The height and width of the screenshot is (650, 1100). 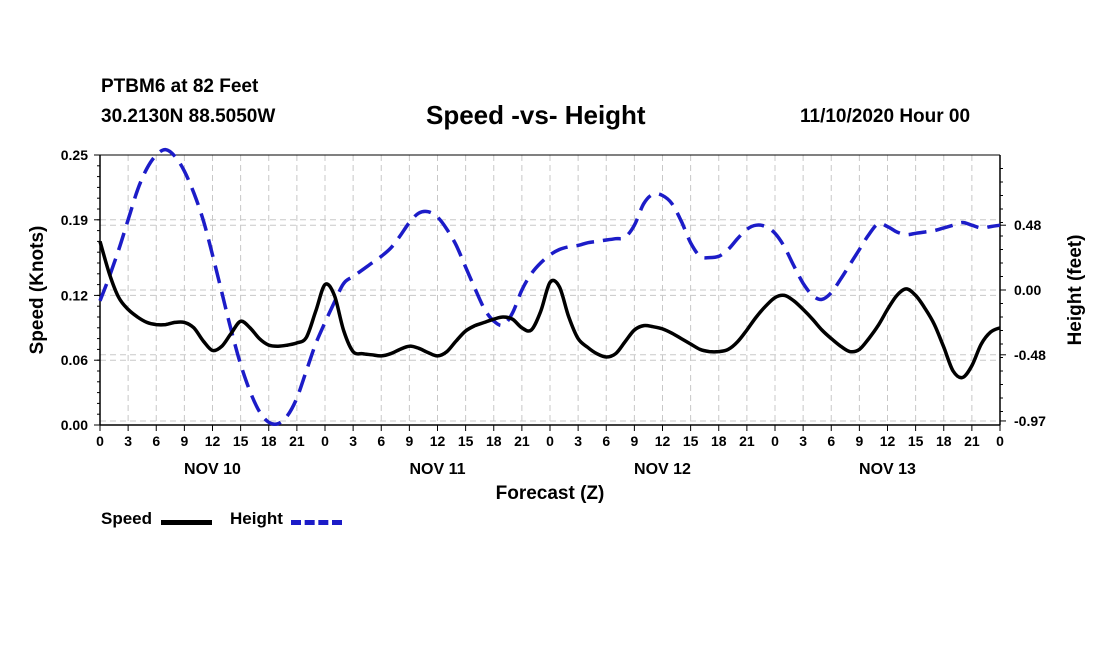 I want to click on y2-tick-label: -0.48, so click(x=1030, y=355).